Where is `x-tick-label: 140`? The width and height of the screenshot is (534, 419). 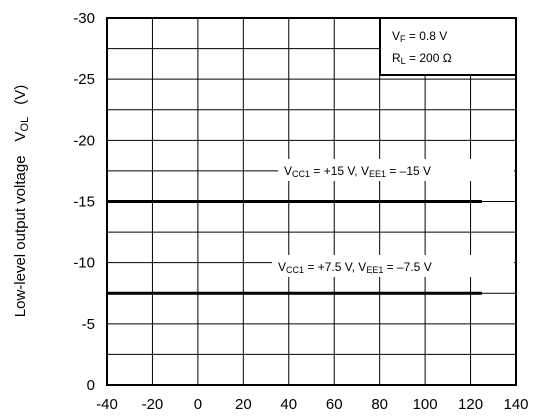
x-tick-label: 140 is located at coordinates (515, 404).